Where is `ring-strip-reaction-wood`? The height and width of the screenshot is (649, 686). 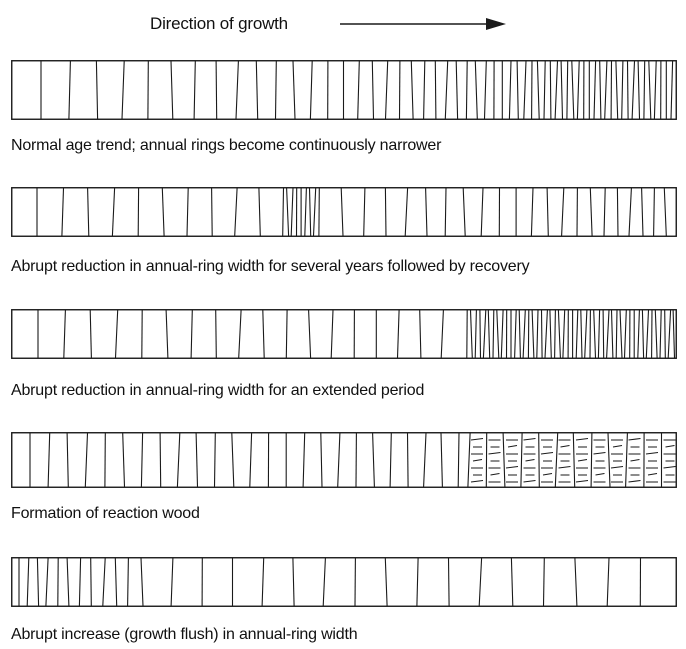 ring-strip-reaction-wood is located at coordinates (344, 460).